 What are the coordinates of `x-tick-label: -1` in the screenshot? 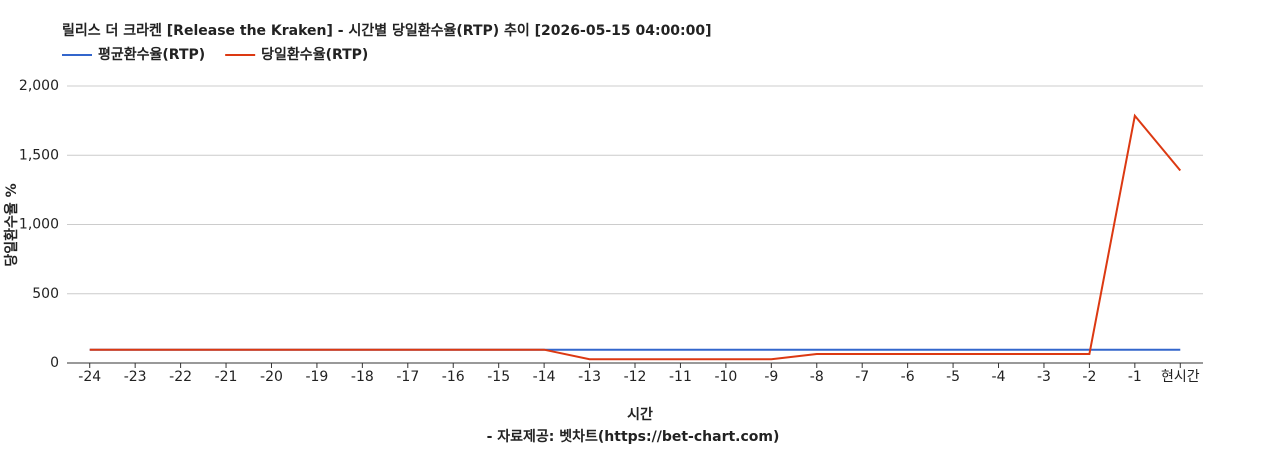 It's located at (1135, 377).